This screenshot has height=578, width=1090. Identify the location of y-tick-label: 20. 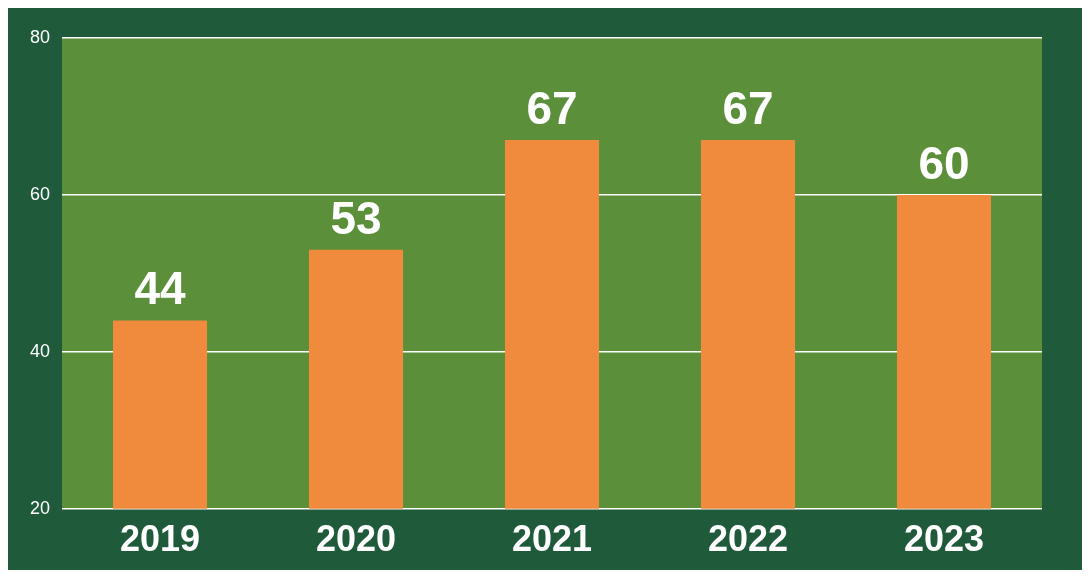
(40, 507).